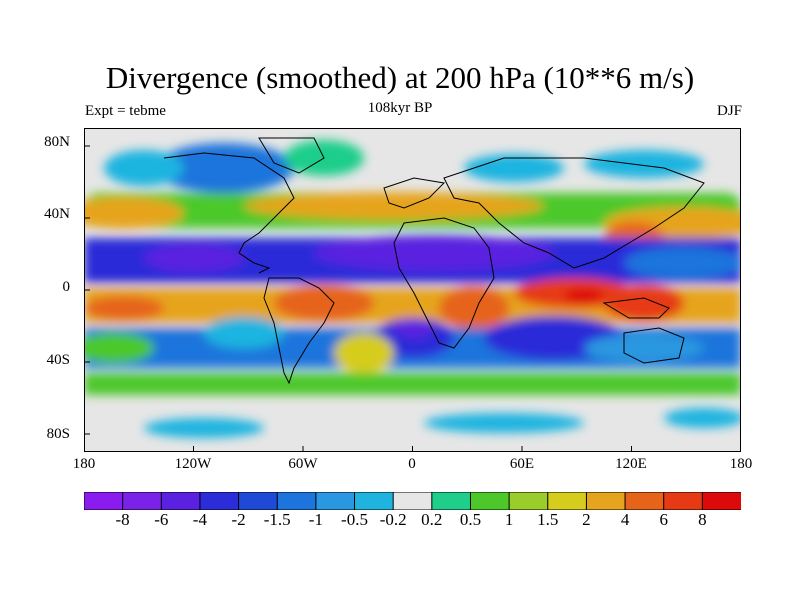 The width and height of the screenshot is (800, 600). I want to click on lat-label-80s: 80S, so click(58, 434).